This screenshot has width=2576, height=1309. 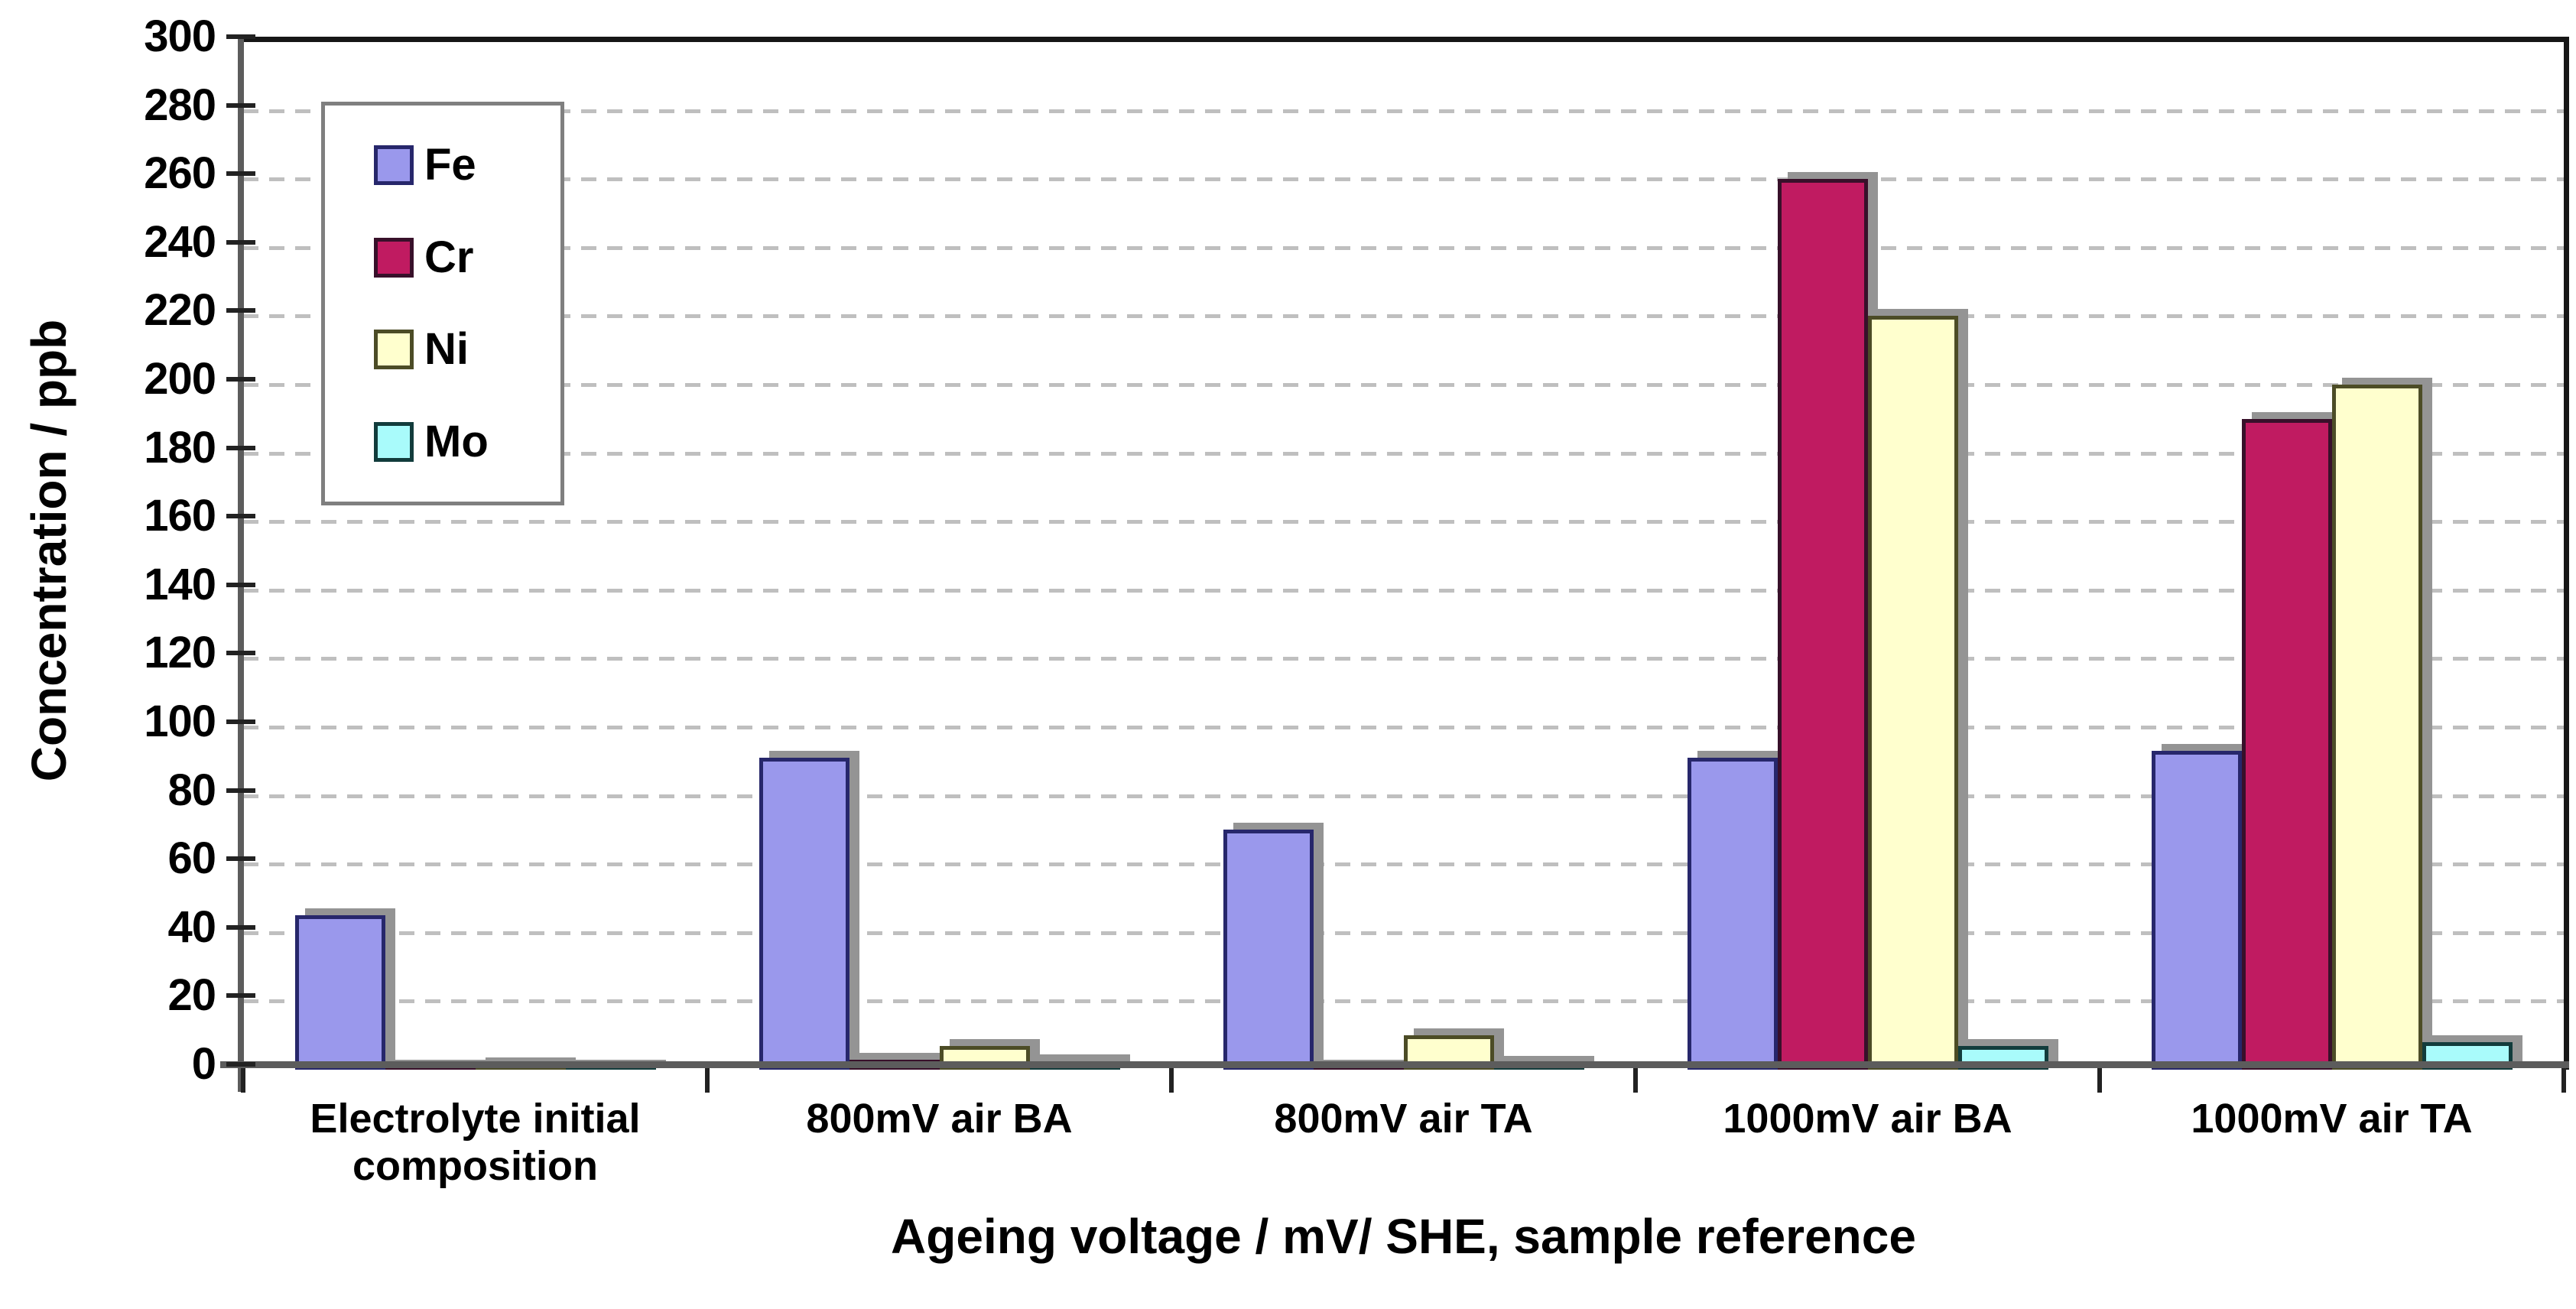 What do you see at coordinates (180, 105) in the screenshot?
I see `y-tick-label-280: 280` at bounding box center [180, 105].